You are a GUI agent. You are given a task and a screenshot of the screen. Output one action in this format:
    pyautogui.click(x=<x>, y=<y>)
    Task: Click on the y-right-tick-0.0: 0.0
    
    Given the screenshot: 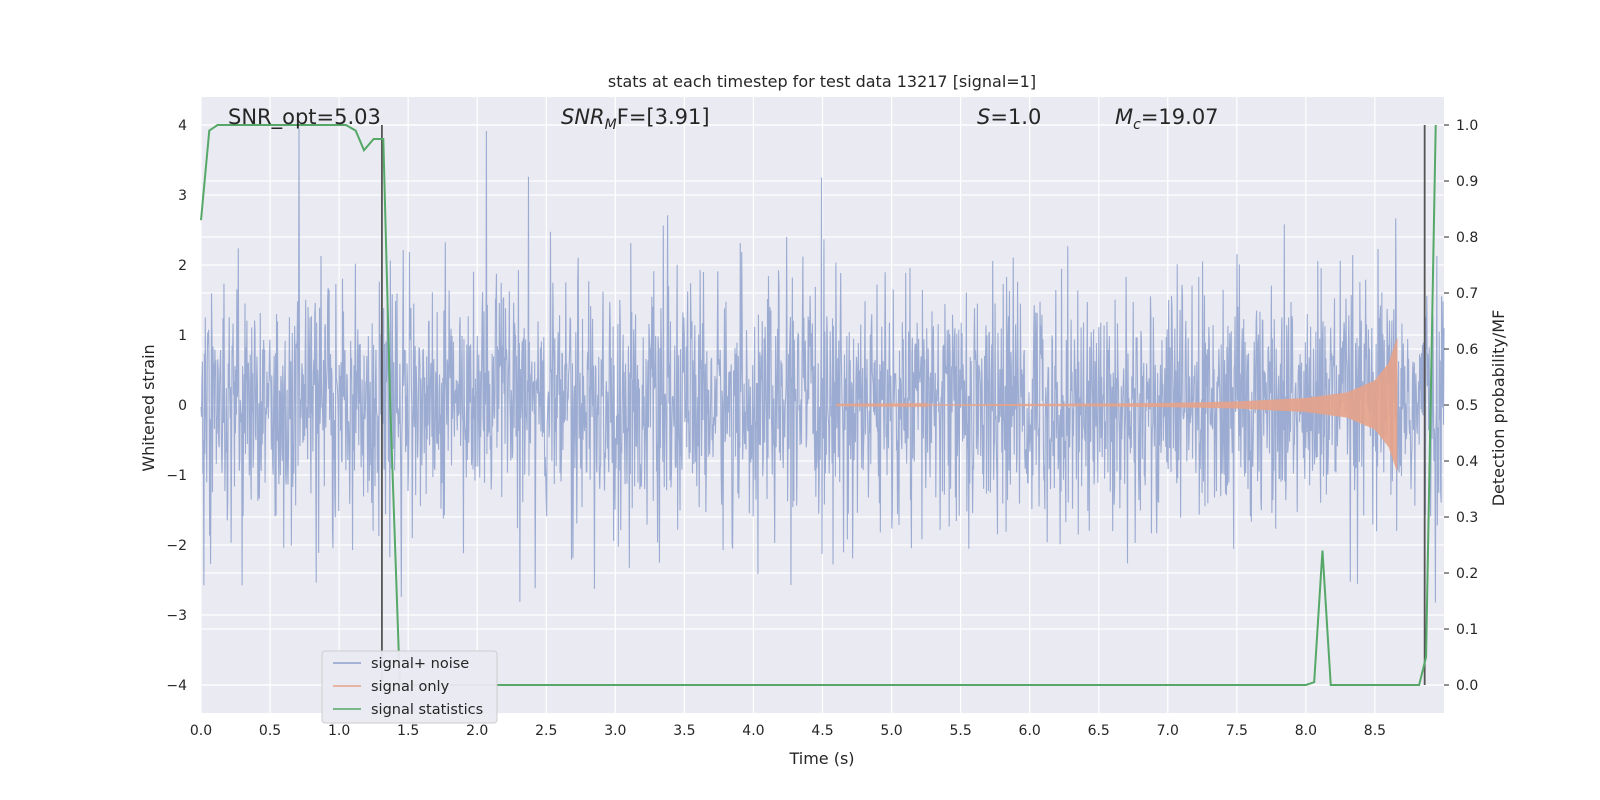 What is the action you would take?
    pyautogui.click(x=1467, y=686)
    